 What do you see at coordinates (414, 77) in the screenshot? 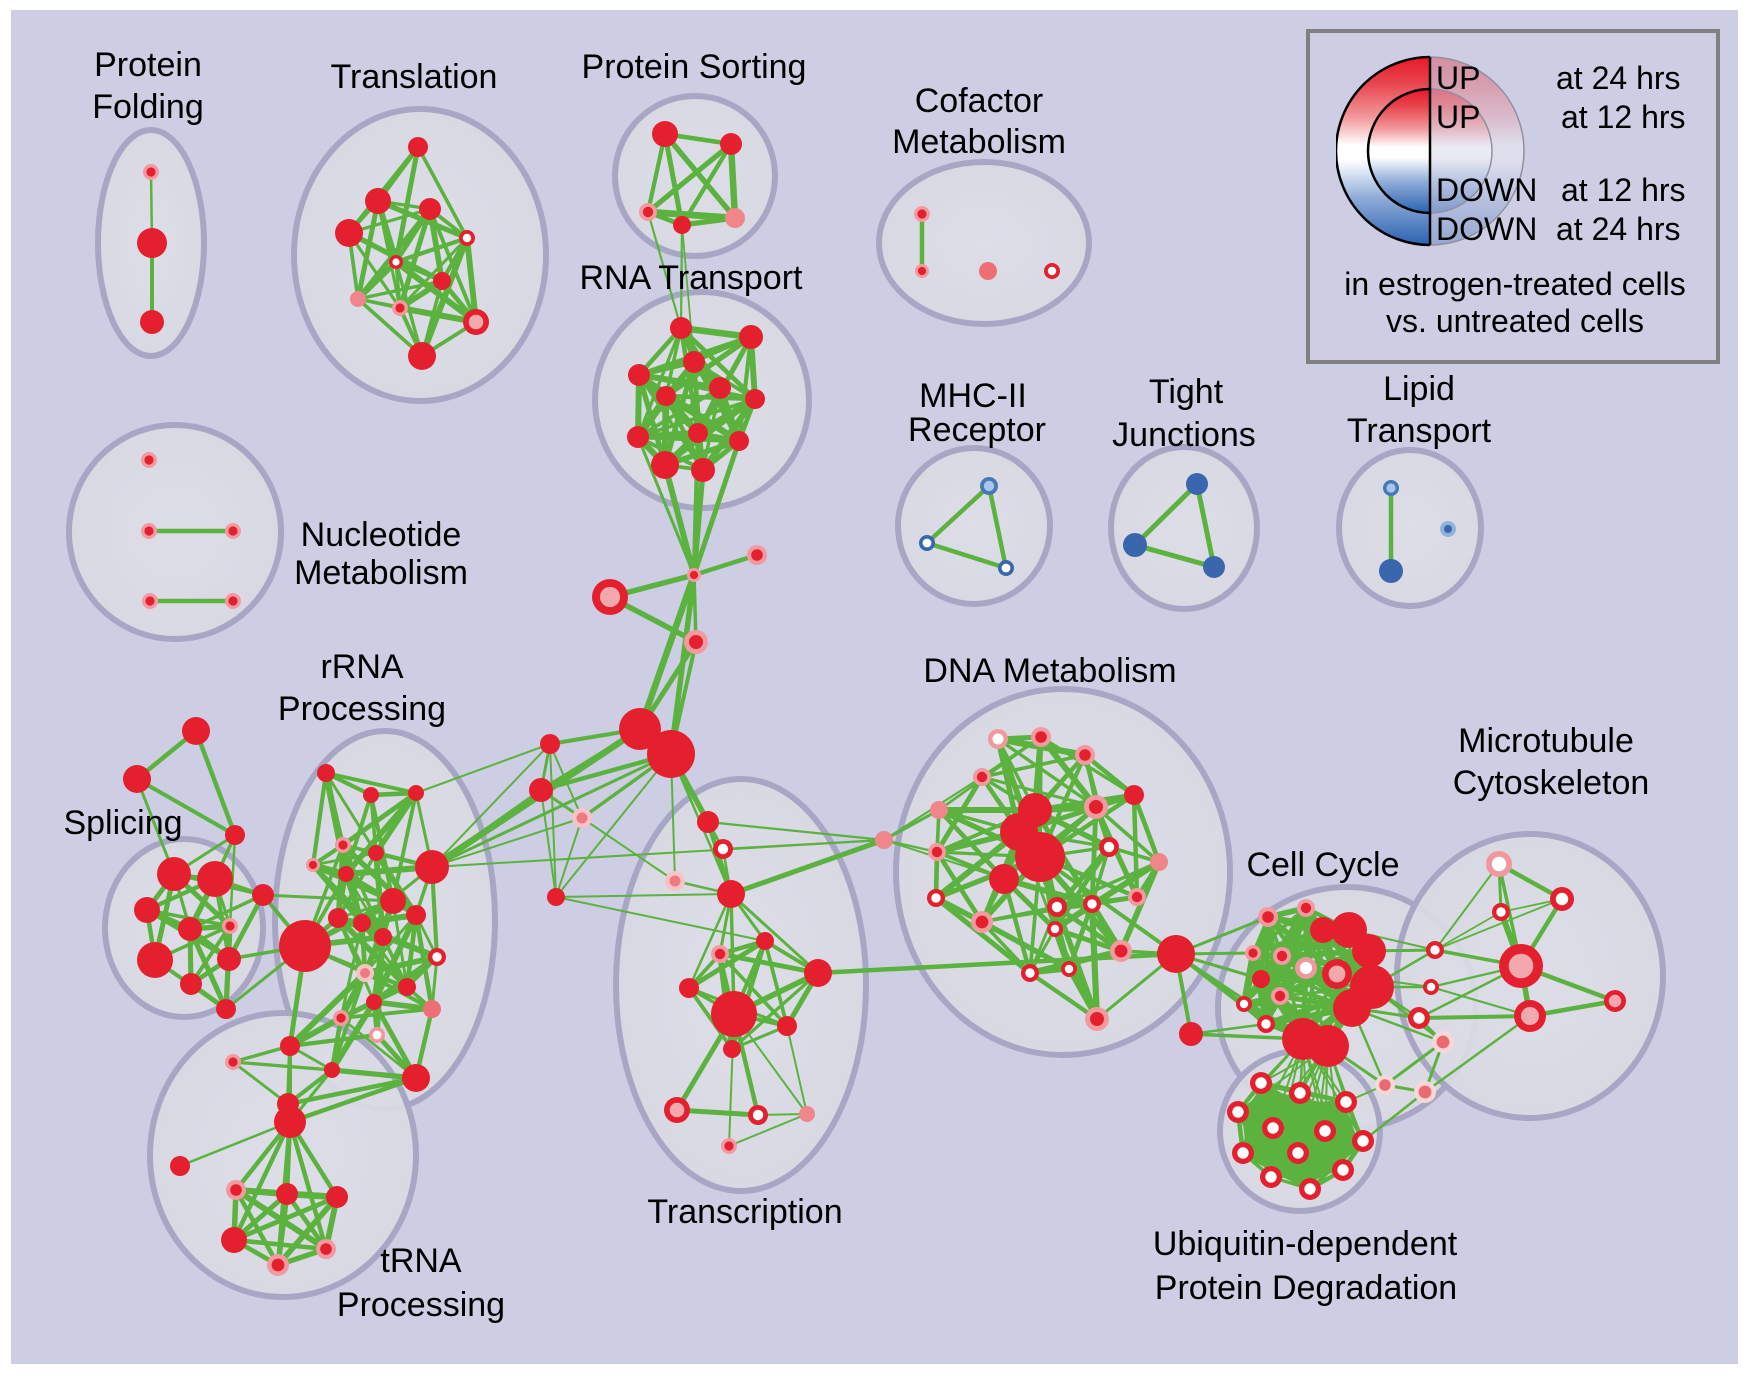
I see `svg-text: Translation` at bounding box center [414, 77].